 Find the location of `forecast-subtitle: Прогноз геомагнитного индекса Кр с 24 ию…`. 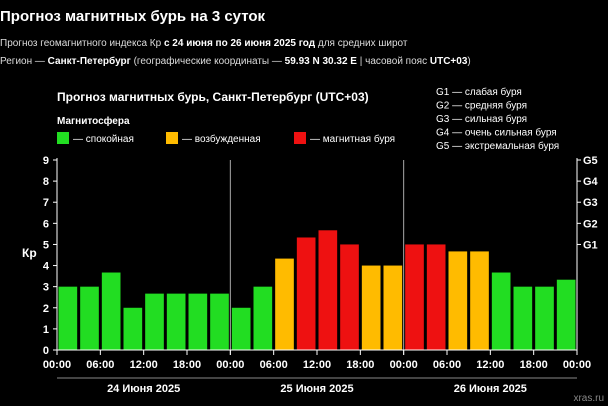

forecast-subtitle: Прогноз геомагнитного индекса Кр с 24 ию… is located at coordinates (204, 43).